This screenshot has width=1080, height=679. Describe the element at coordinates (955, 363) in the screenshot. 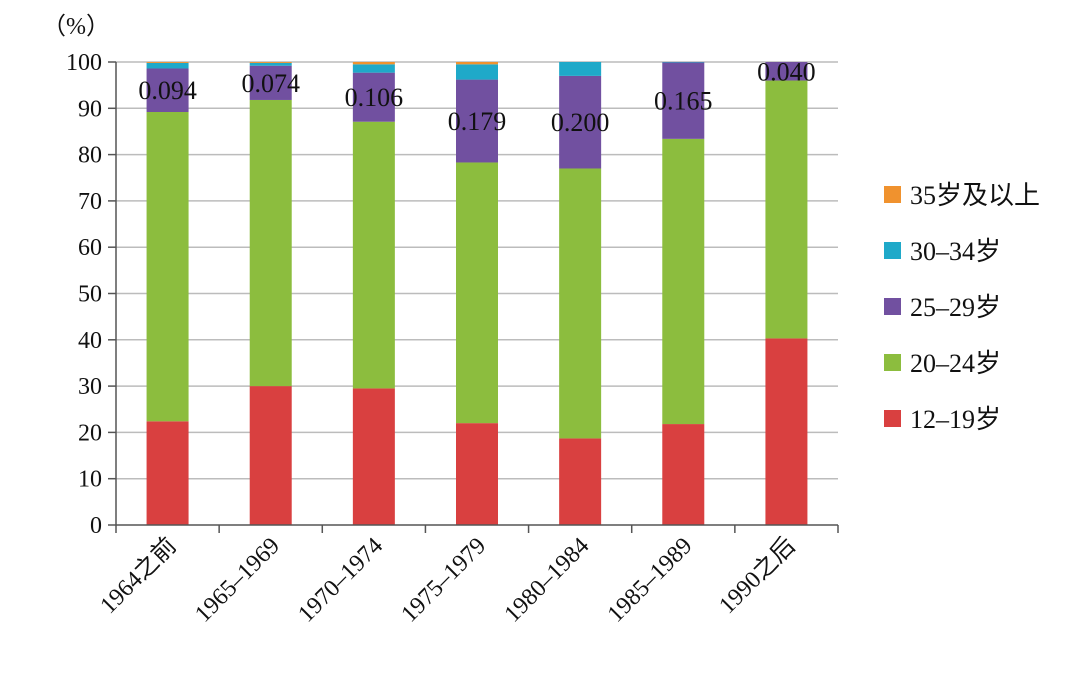

I see `legend-label: 20–24岁` at that location.